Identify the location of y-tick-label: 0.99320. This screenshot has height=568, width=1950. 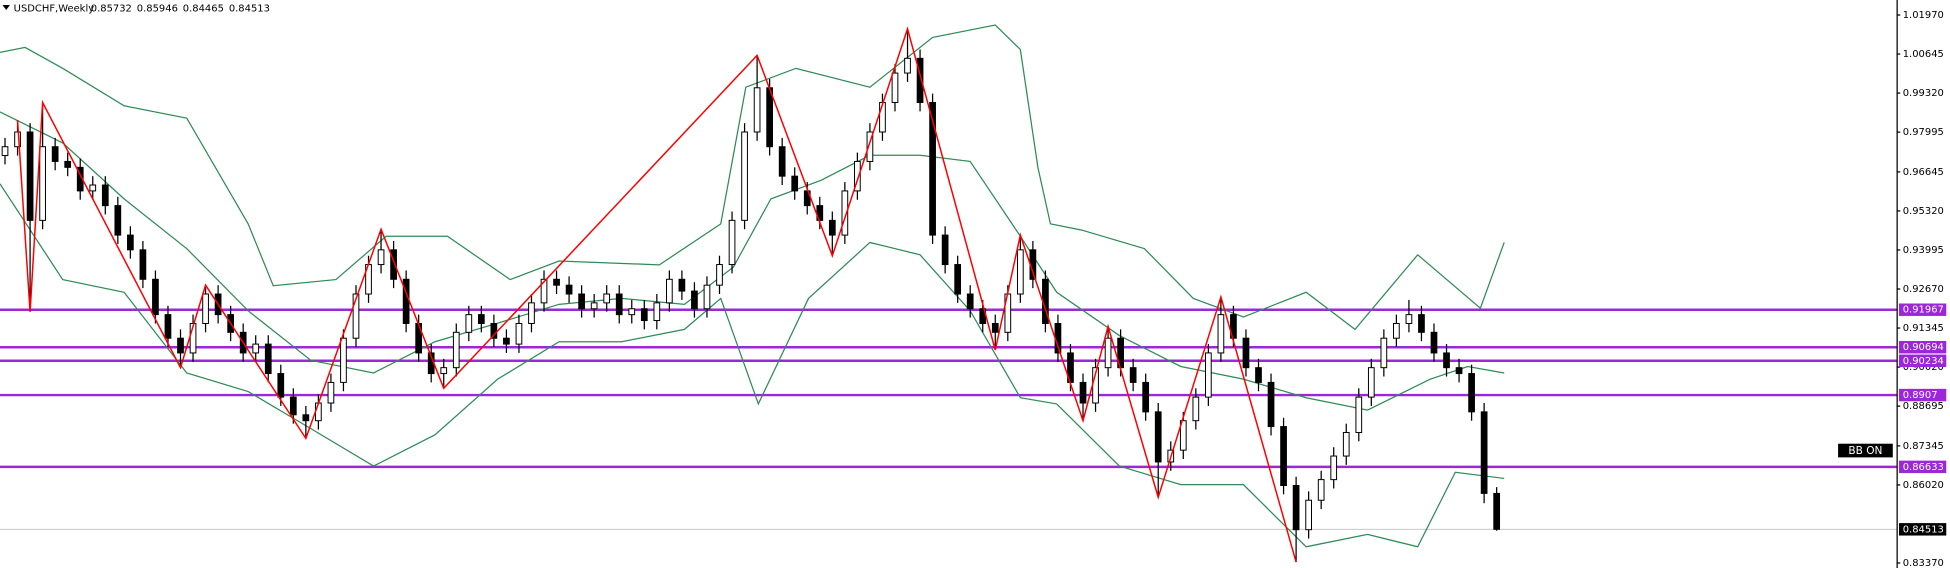
(1923, 93).